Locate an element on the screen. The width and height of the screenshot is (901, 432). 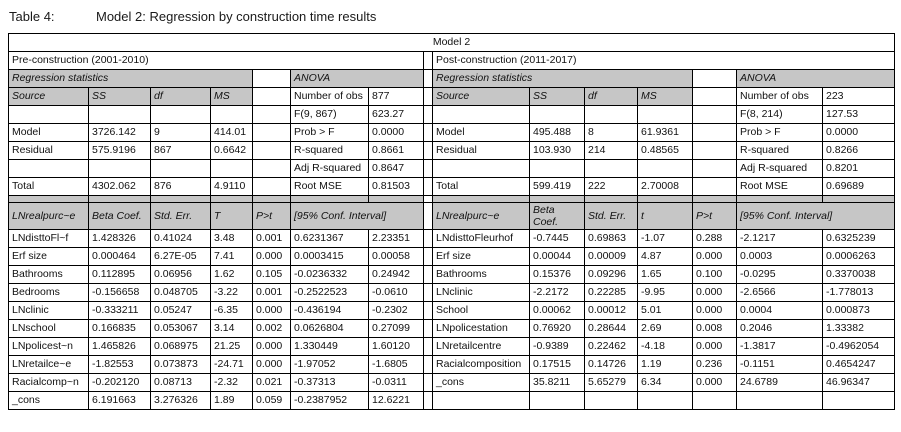
coef-value: 1.428326 is located at coordinates (119, 238).